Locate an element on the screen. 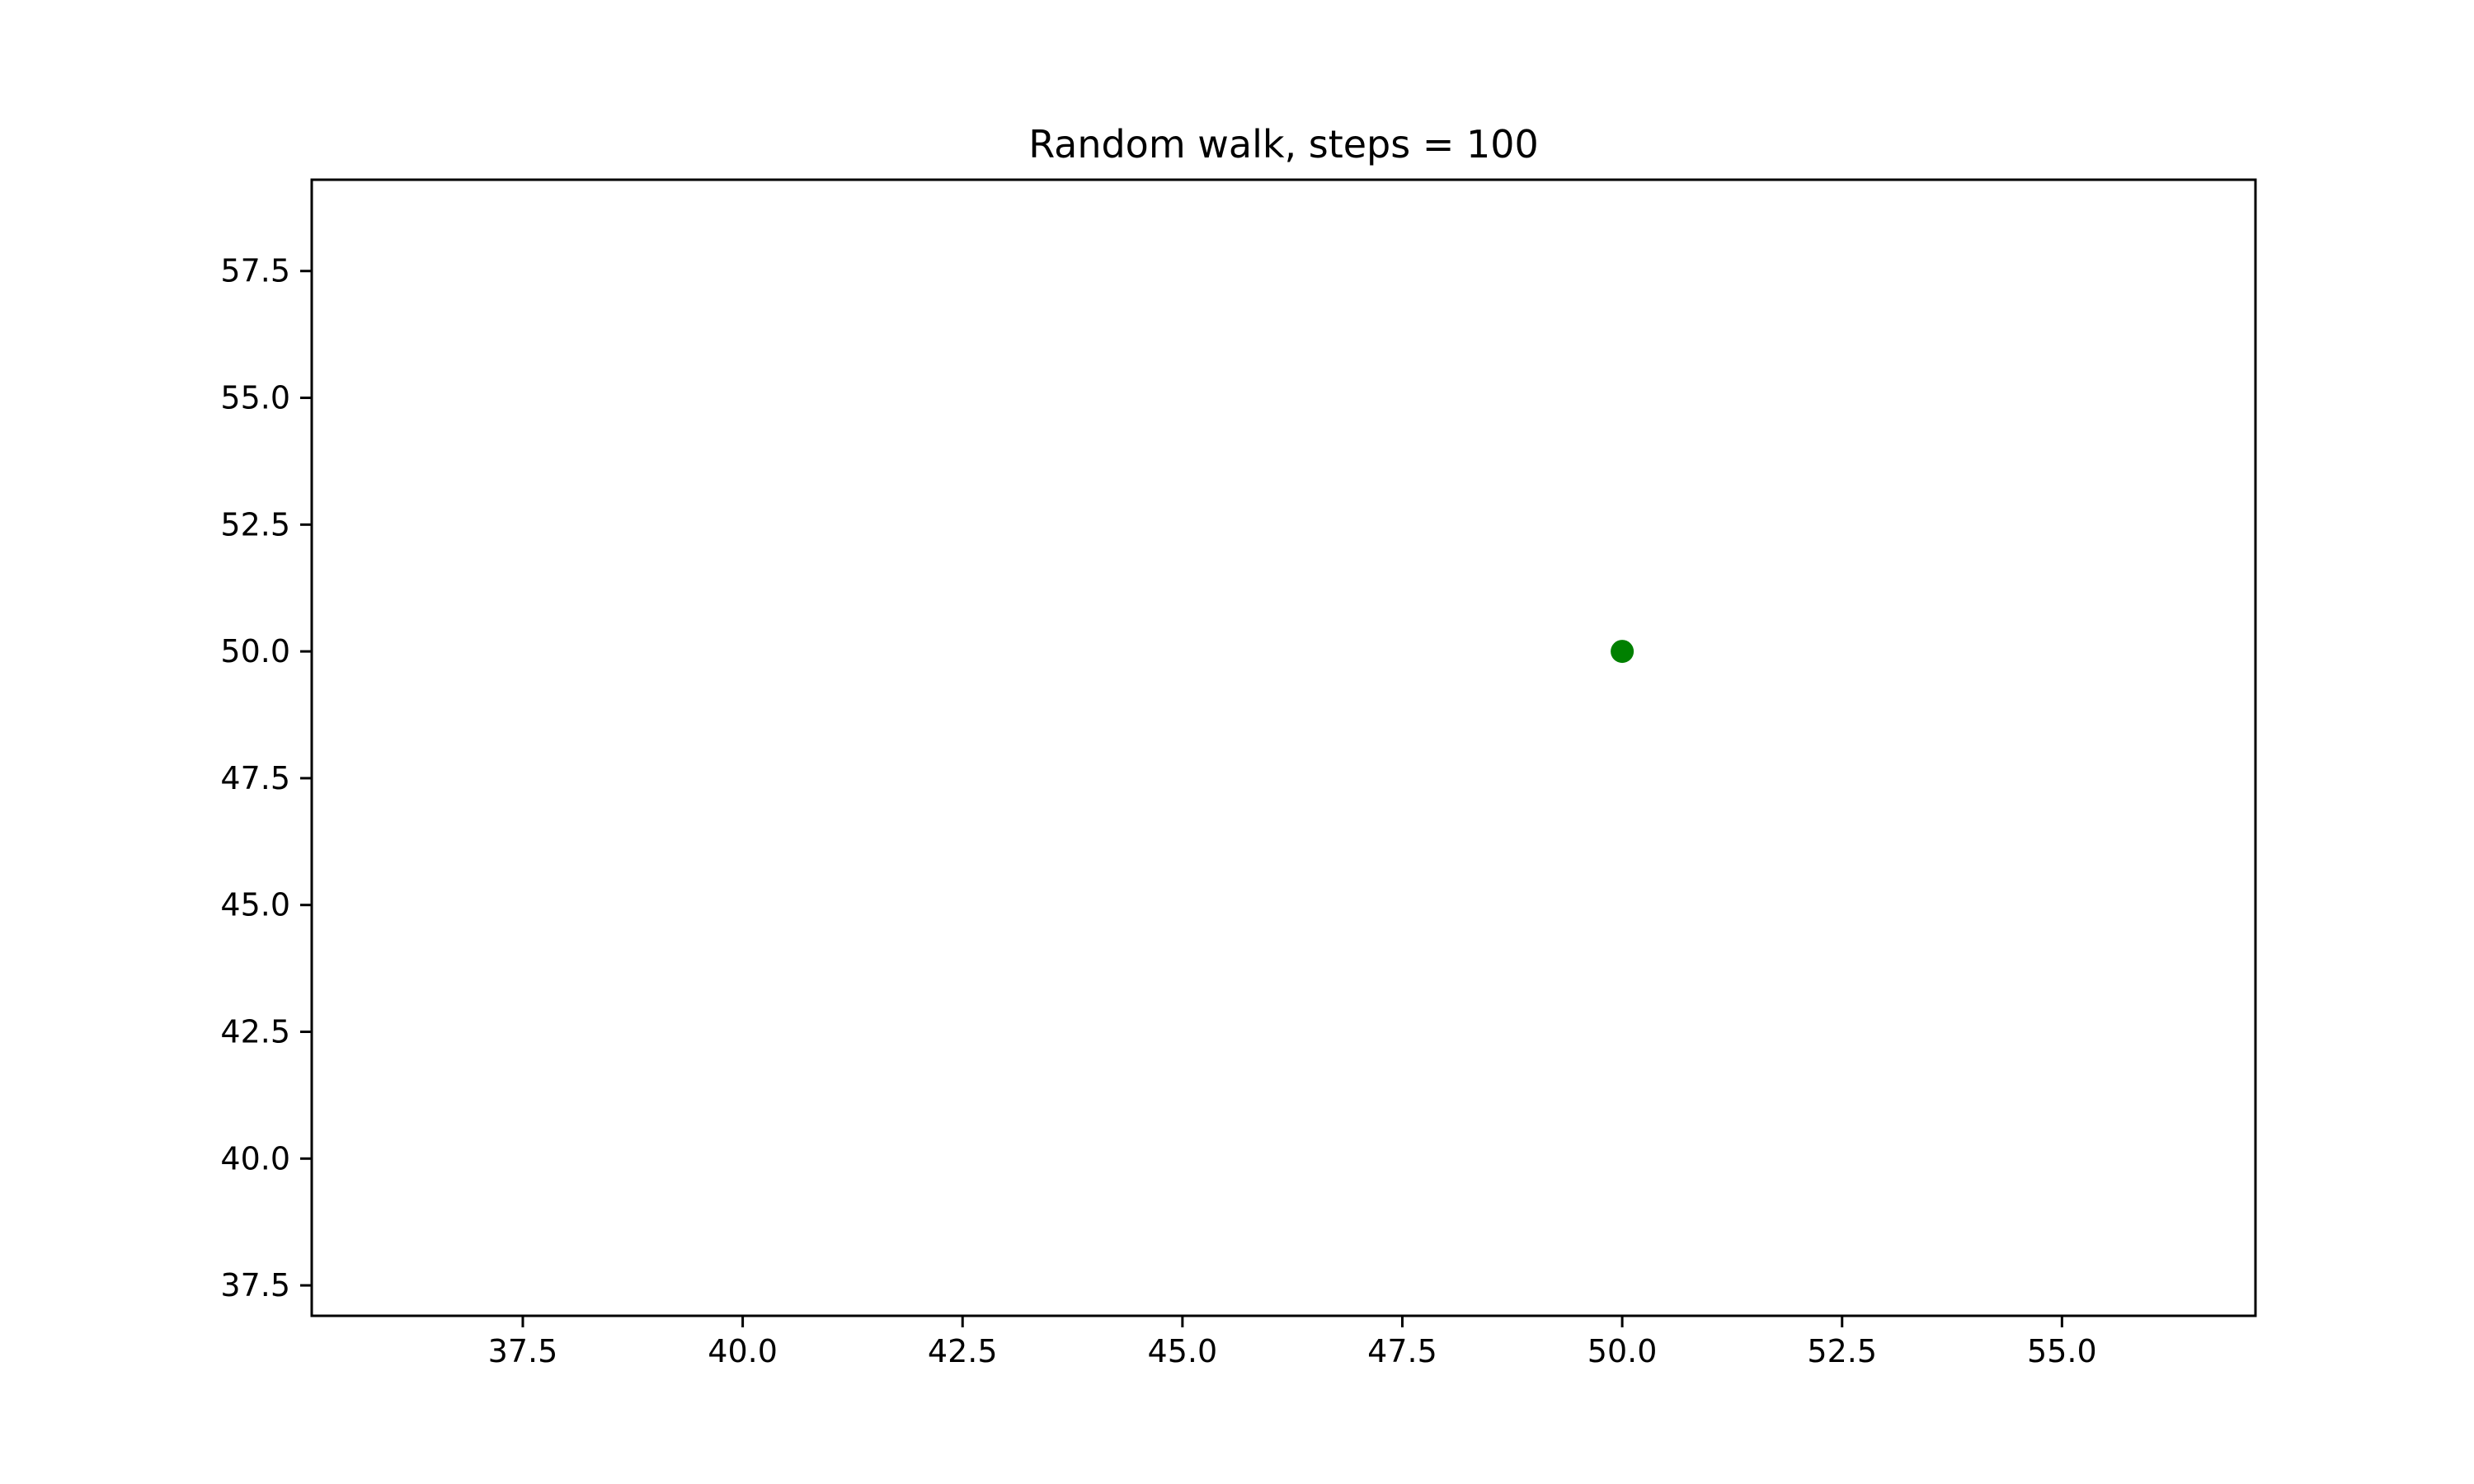  y-tick-label: 40.0 is located at coordinates (255, 1158).